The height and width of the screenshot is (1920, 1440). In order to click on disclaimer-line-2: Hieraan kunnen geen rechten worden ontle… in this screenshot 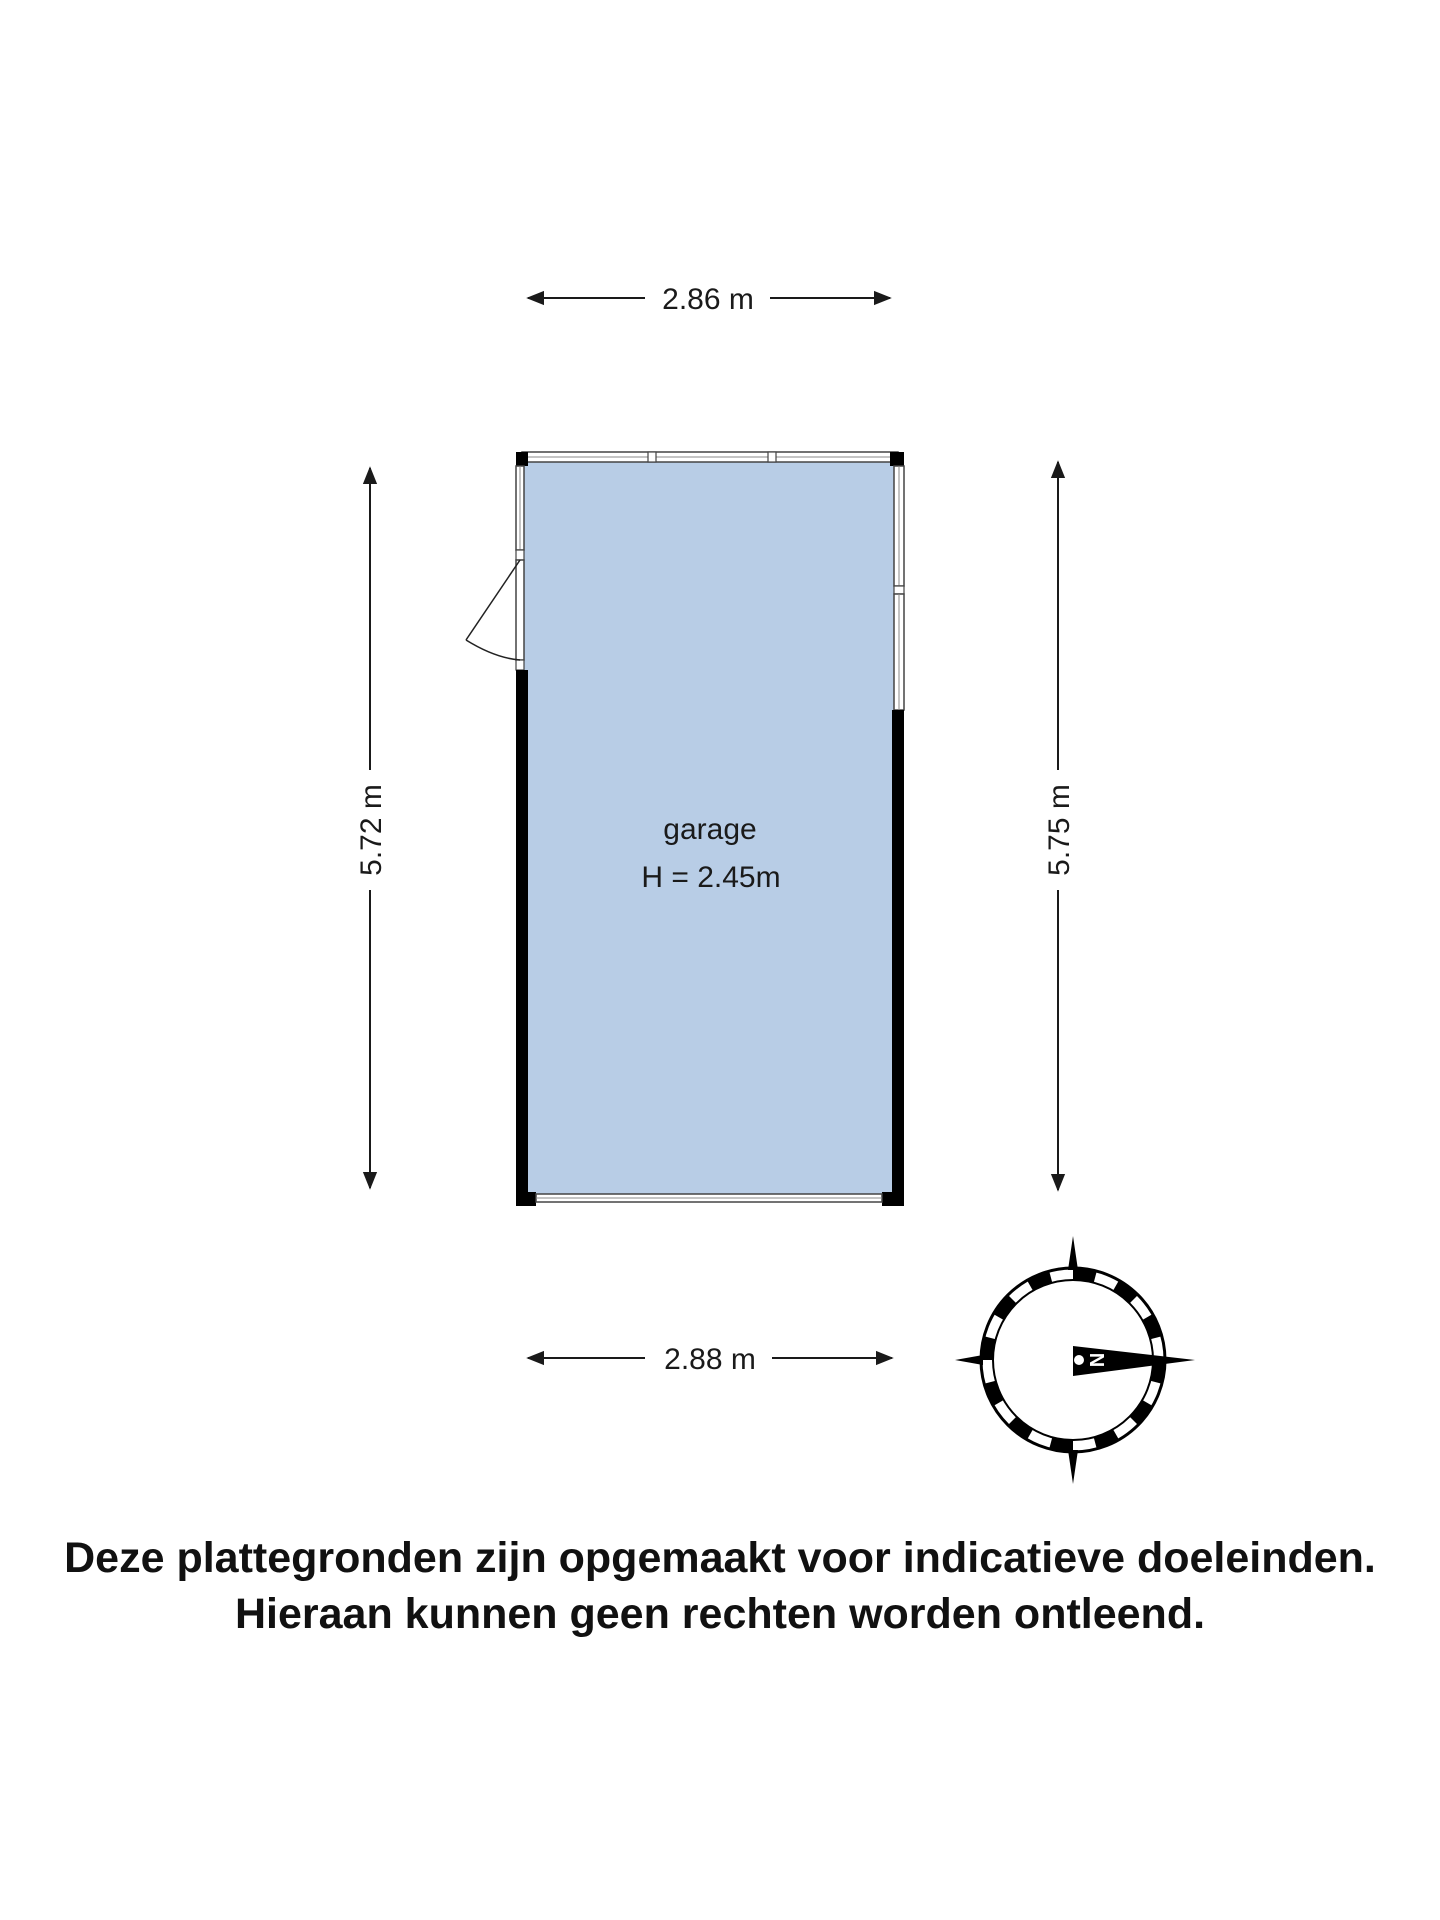, I will do `click(720, 1614)`.